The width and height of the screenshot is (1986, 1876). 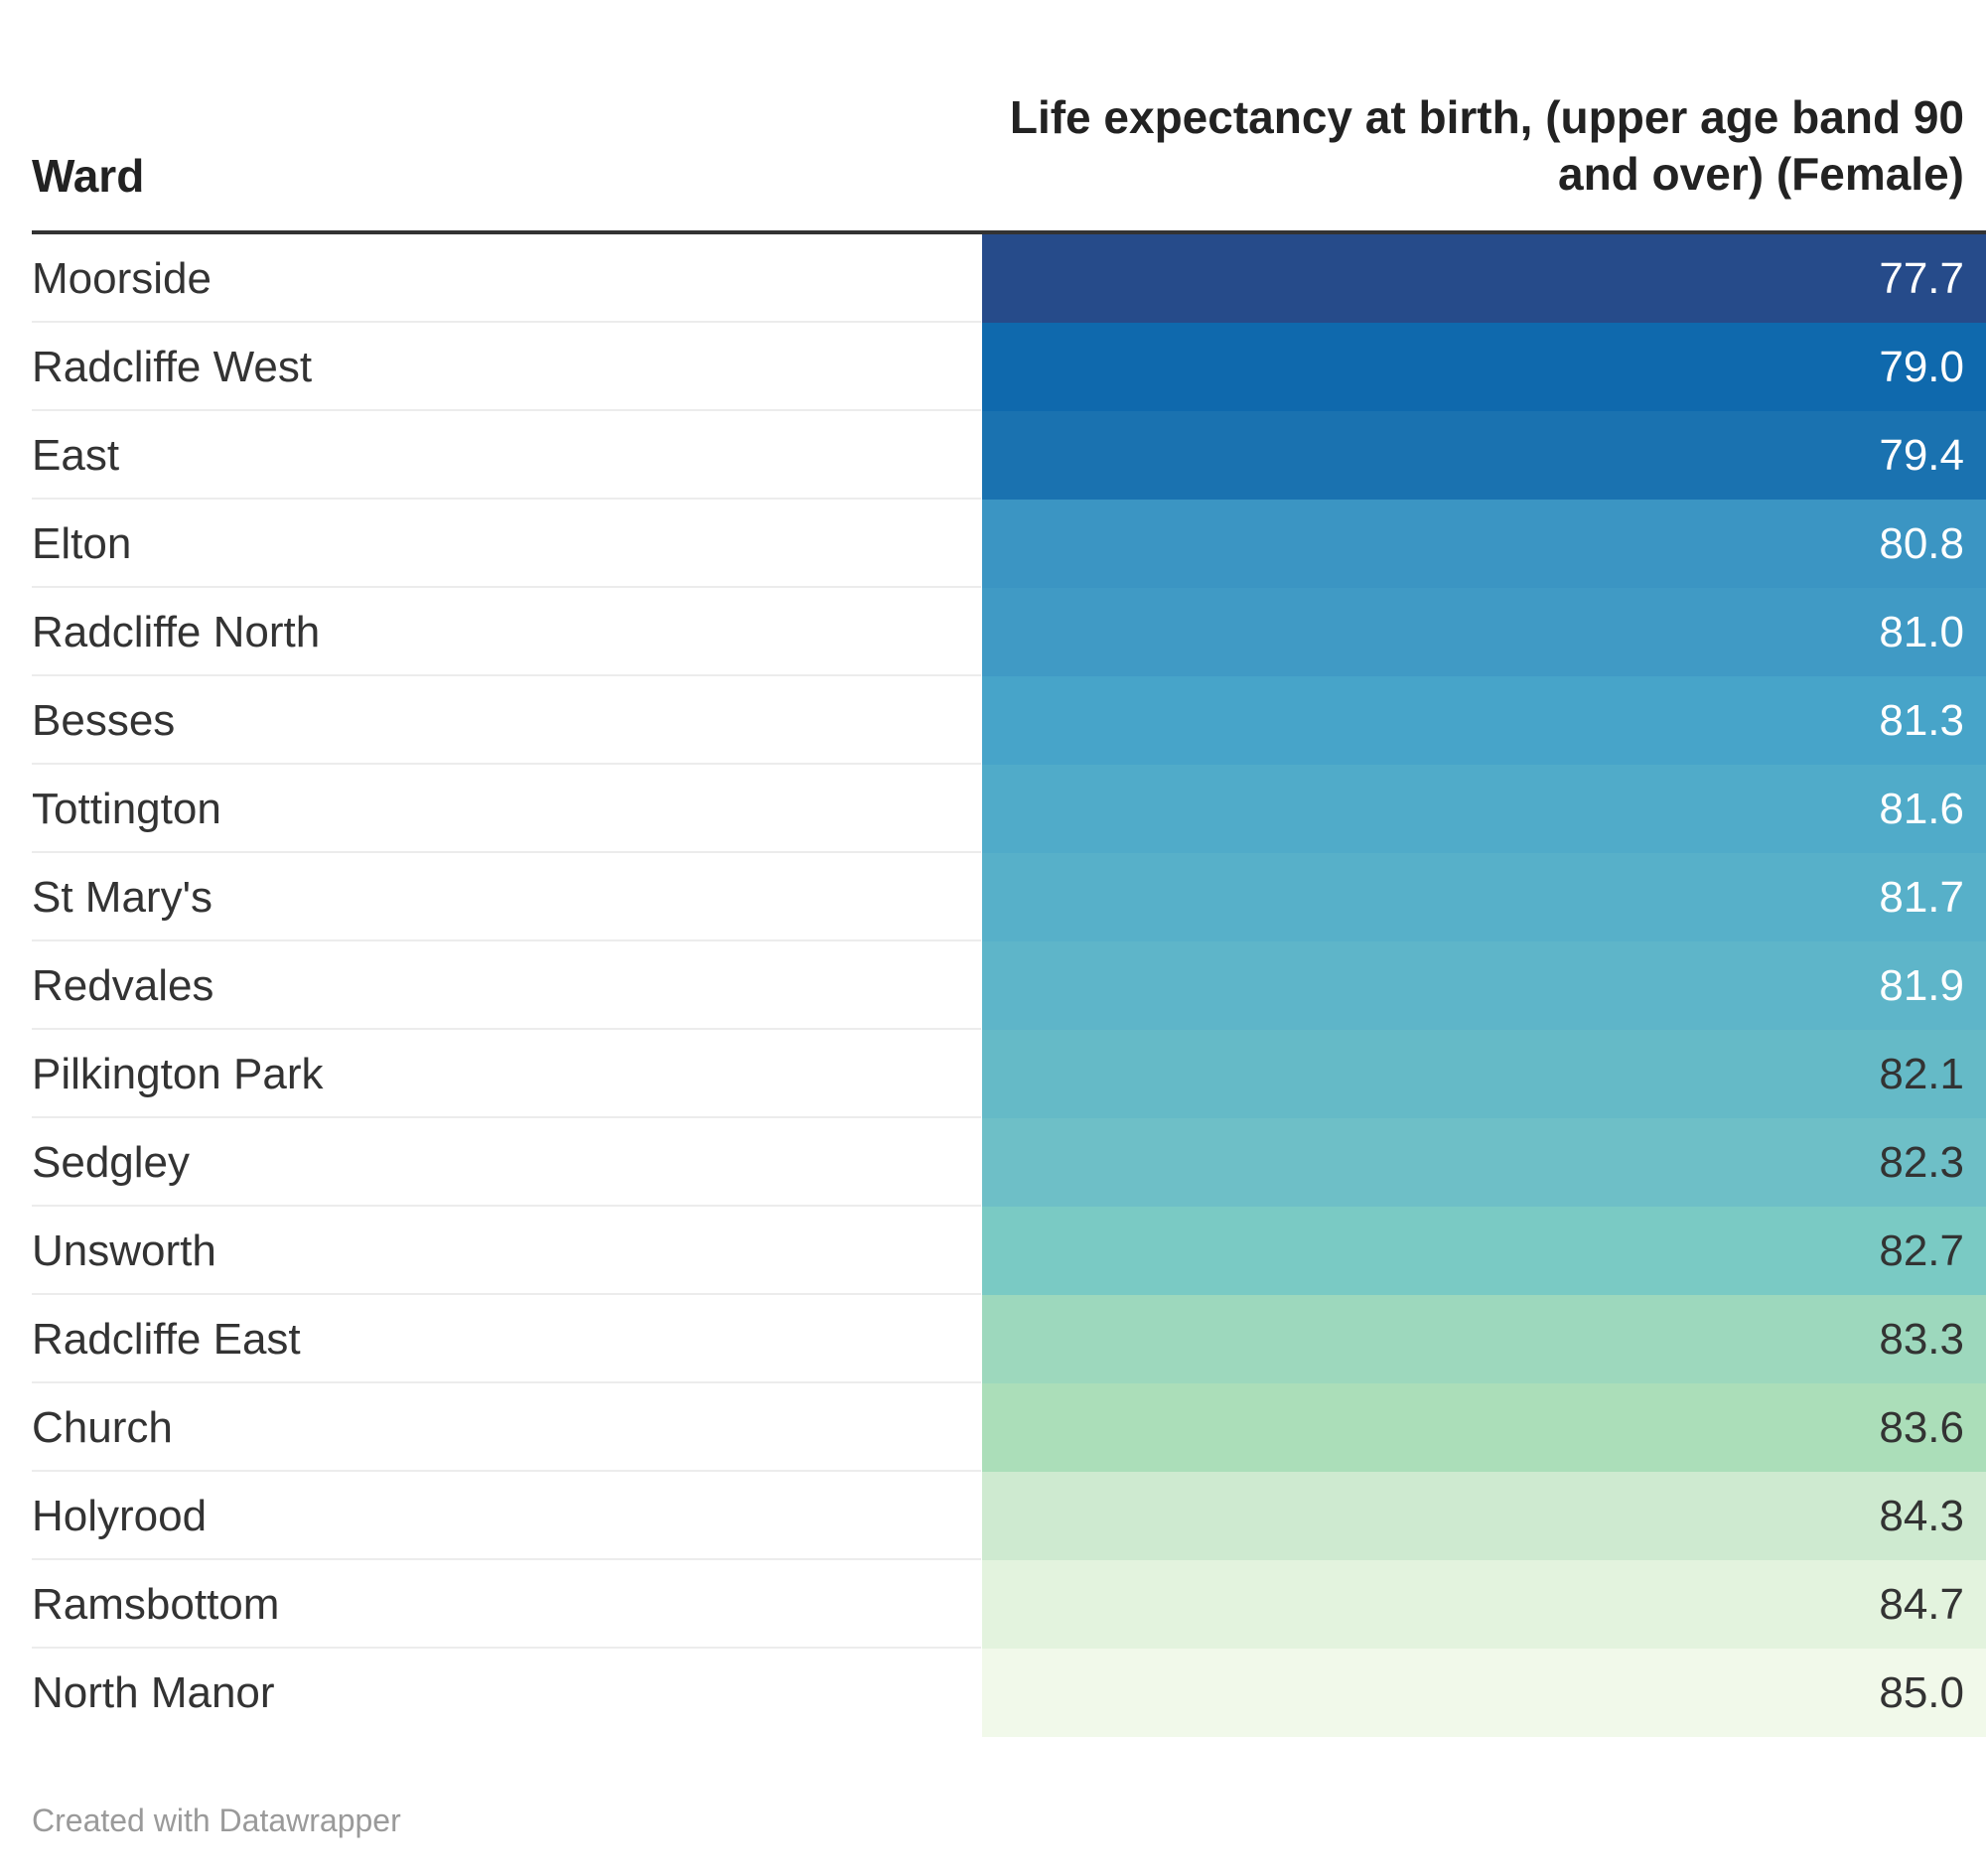 I want to click on life-expectancy-value: 81.3, so click(x=1921, y=721).